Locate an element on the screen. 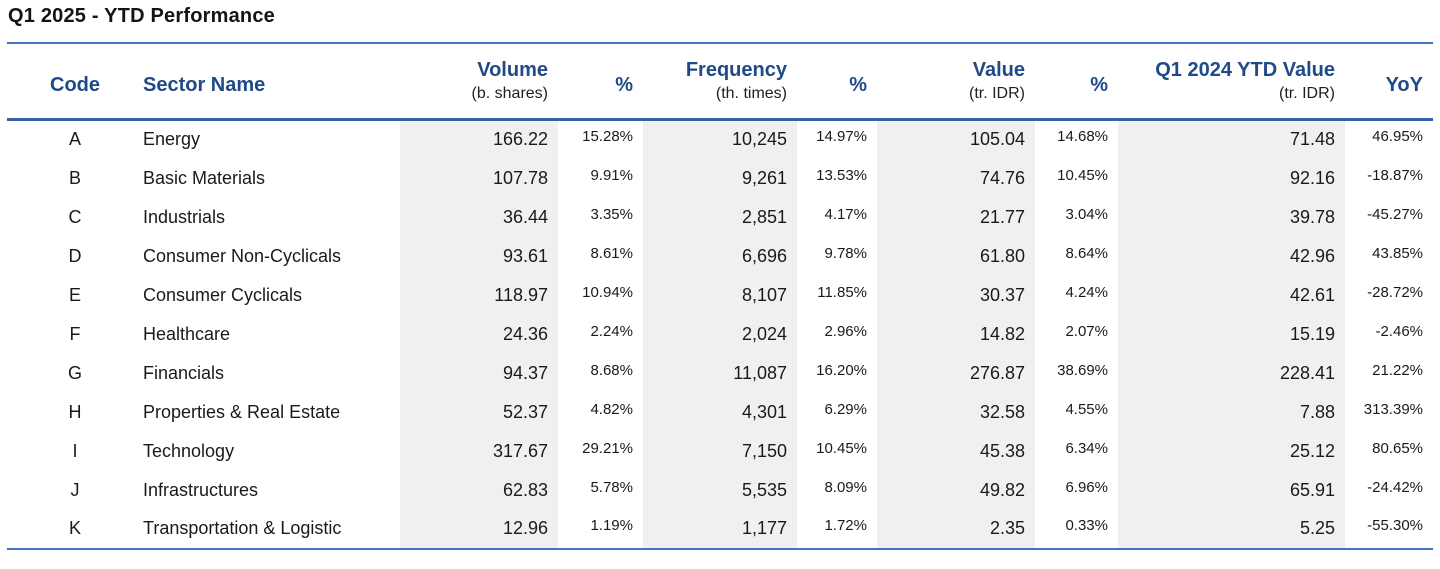 The image size is (1440, 569). cell-yoy: 43.85% is located at coordinates (1389, 256).